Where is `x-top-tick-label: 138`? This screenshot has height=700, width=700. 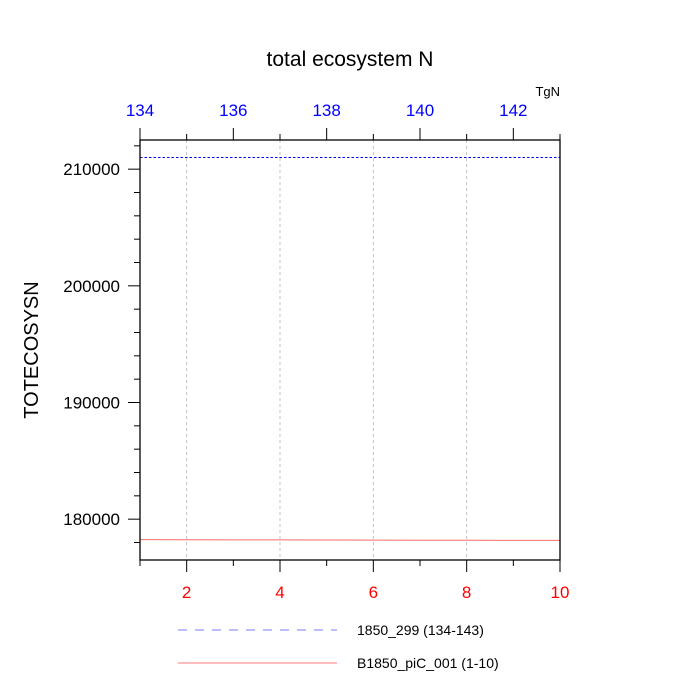
x-top-tick-label: 138 is located at coordinates (326, 110).